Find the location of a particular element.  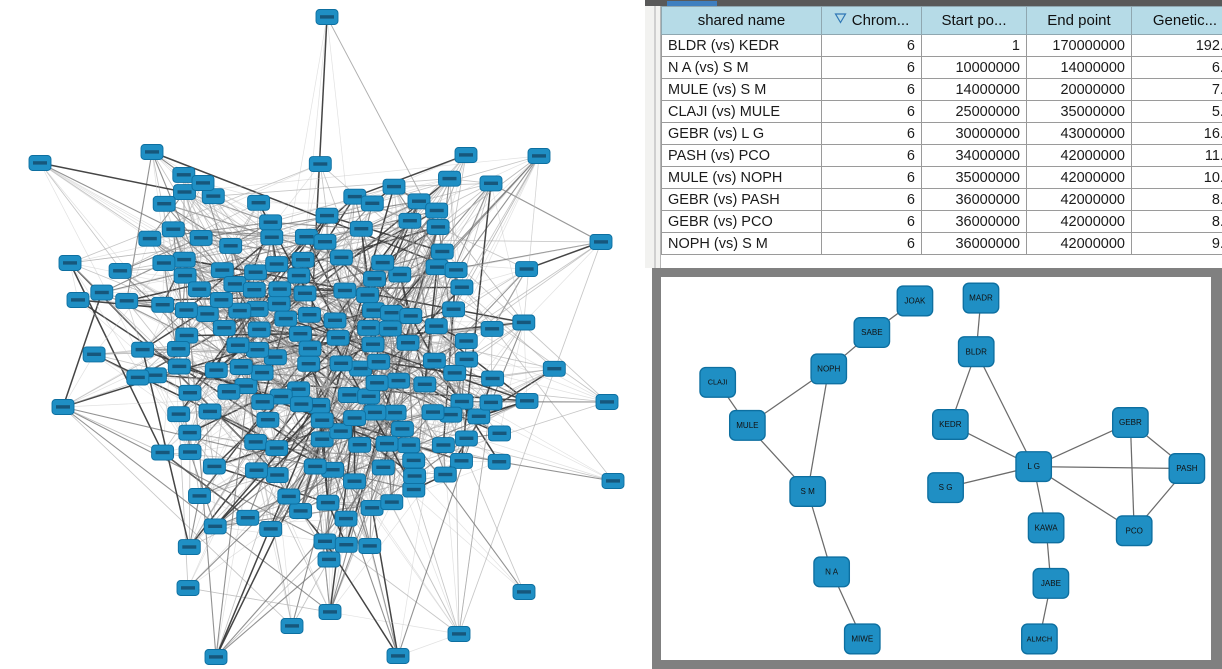

cell-end-point: 42000000 is located at coordinates (1079, 243).